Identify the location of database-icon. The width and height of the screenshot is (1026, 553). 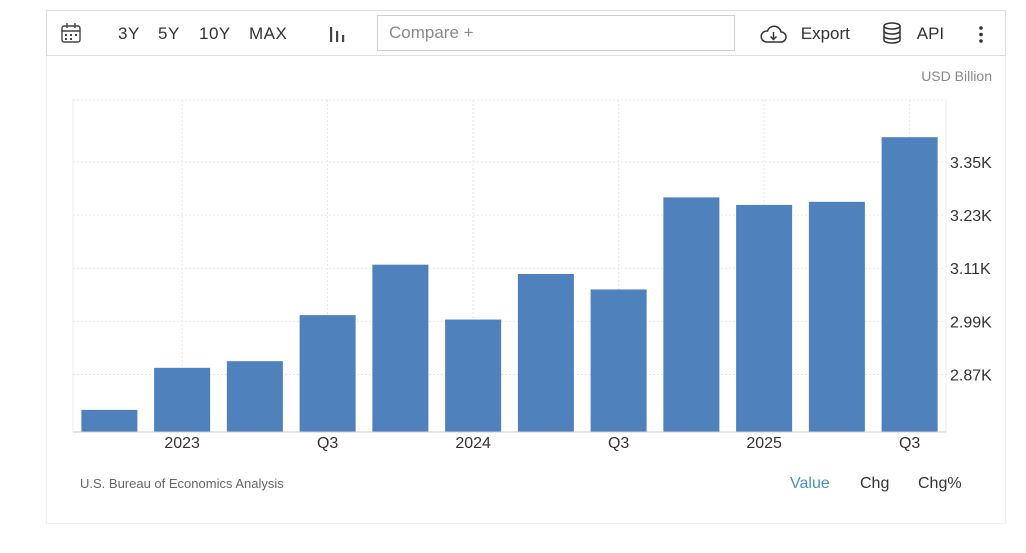
(892, 33).